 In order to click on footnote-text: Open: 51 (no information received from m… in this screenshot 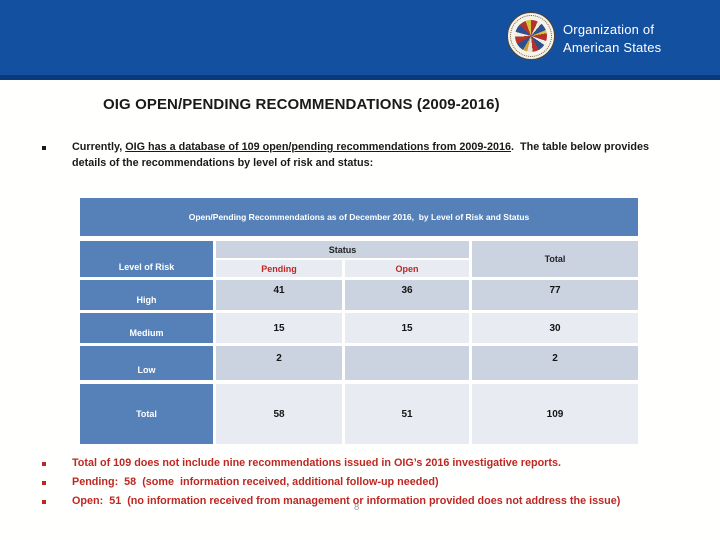, I will do `click(346, 501)`.